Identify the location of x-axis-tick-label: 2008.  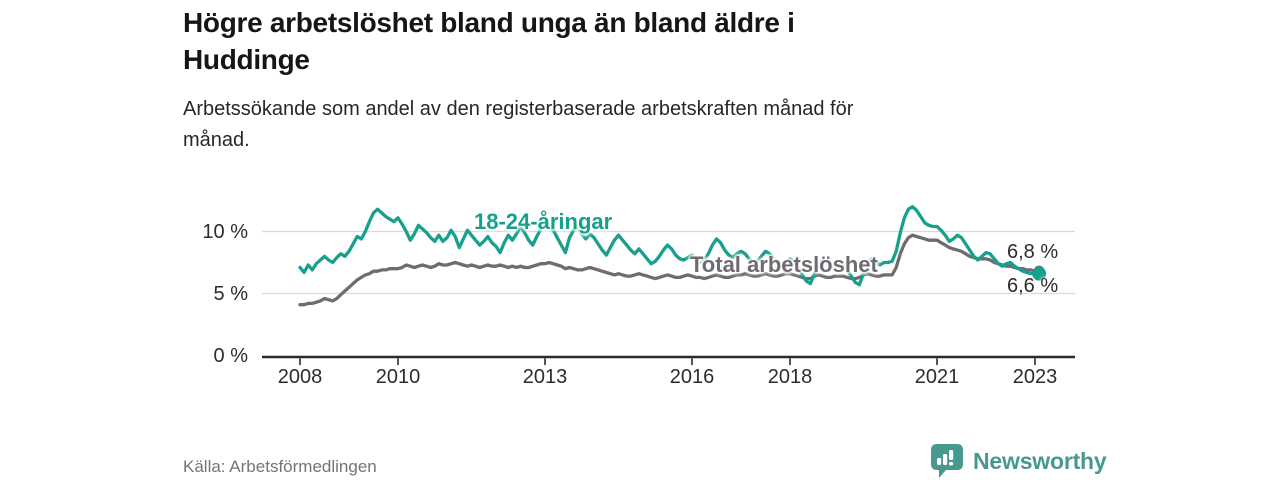
(300, 377).